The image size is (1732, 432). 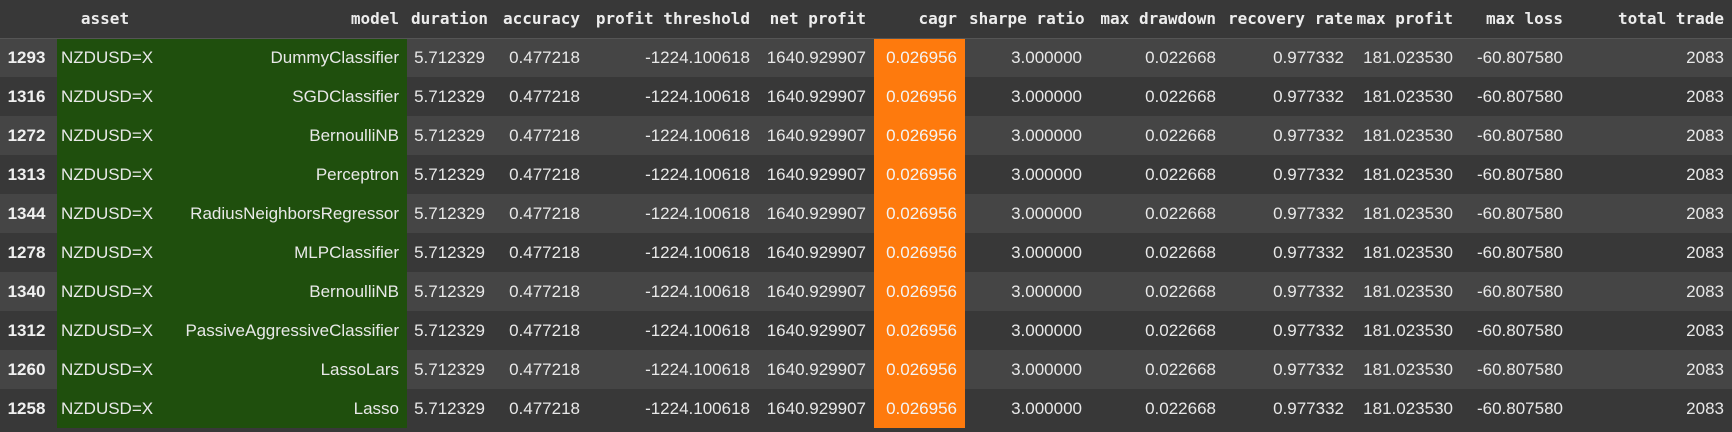 What do you see at coordinates (1651, 19) in the screenshot?
I see `column-header-total-trade: total trade` at bounding box center [1651, 19].